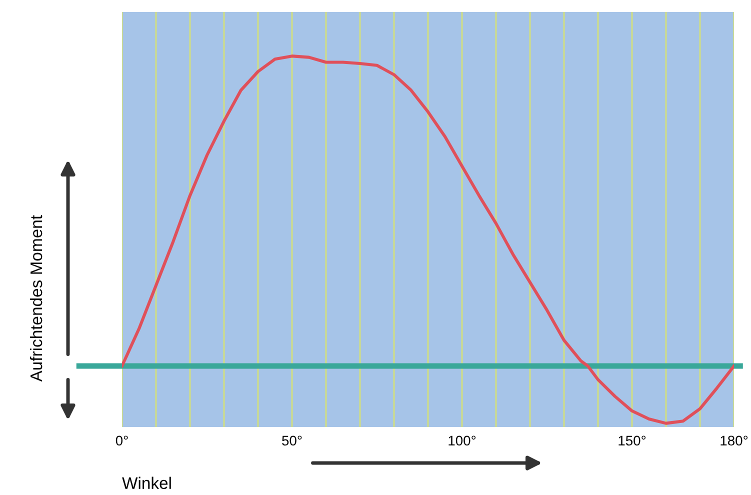 This screenshot has height=495, width=751. I want to click on x-tick-label: 100°, so click(462, 441).